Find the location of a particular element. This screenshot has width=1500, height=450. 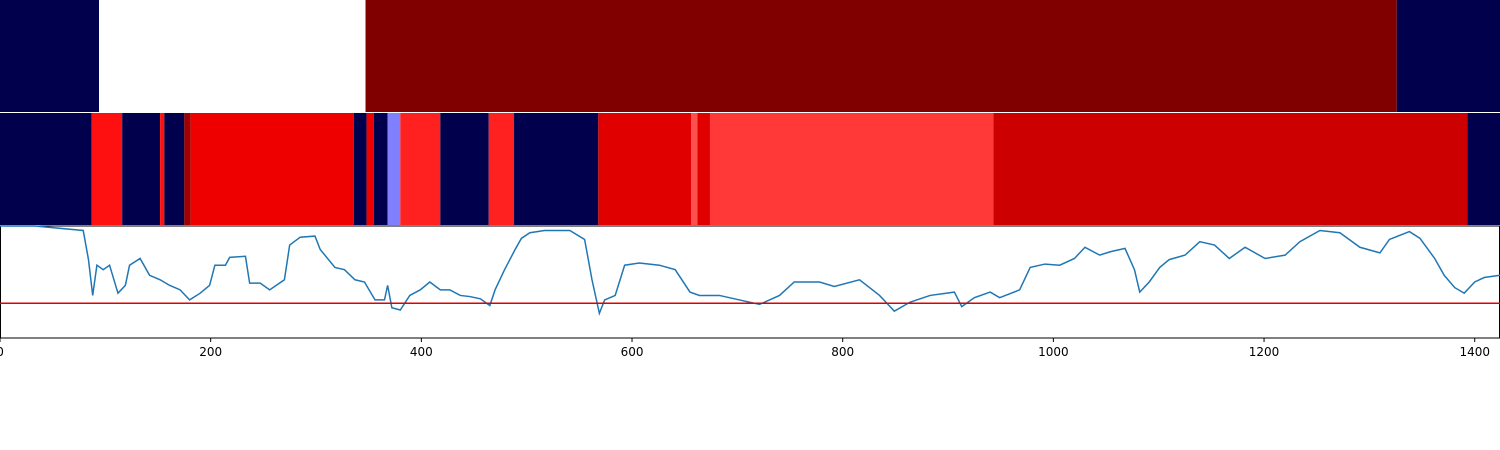

x-tick-label: 400 is located at coordinates (421, 352).